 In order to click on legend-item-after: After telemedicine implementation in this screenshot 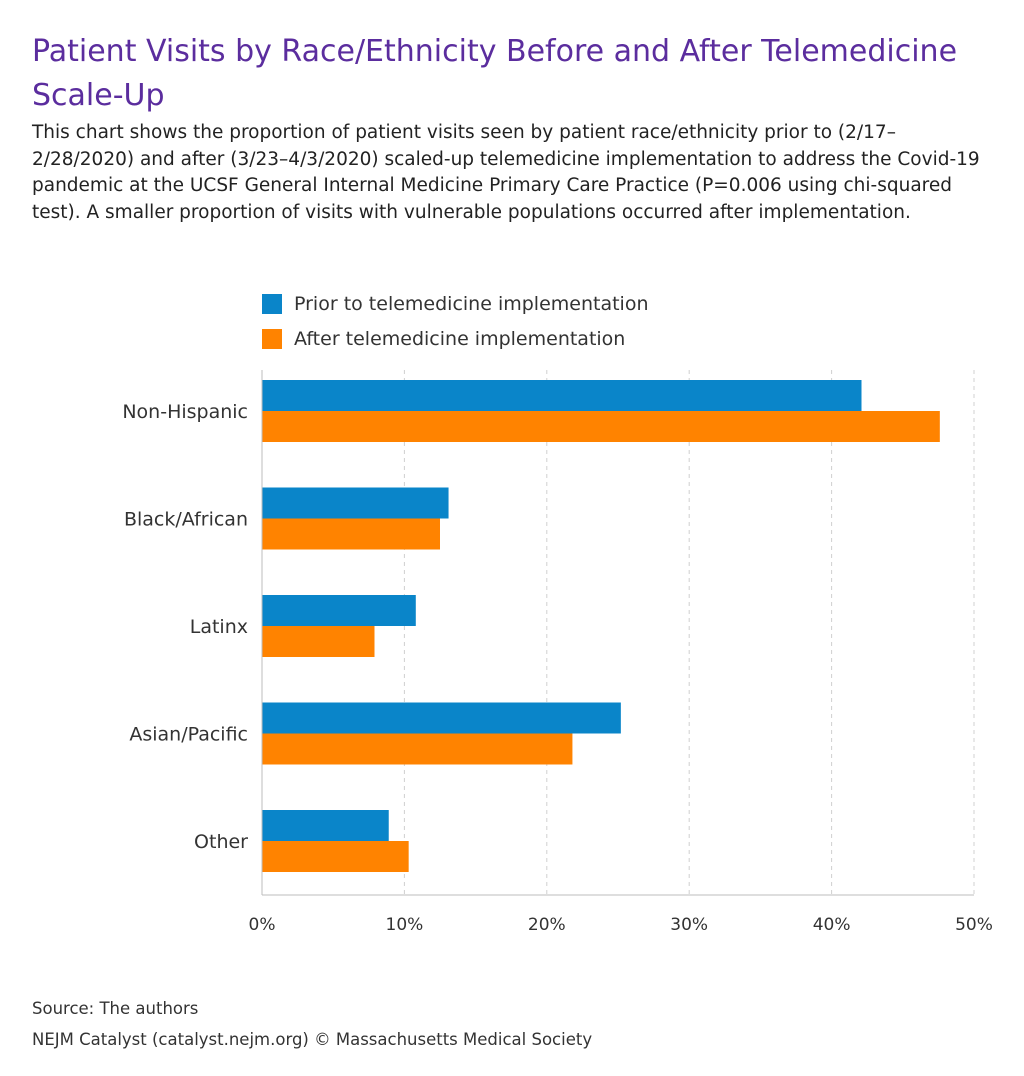, I will do `click(443, 339)`.